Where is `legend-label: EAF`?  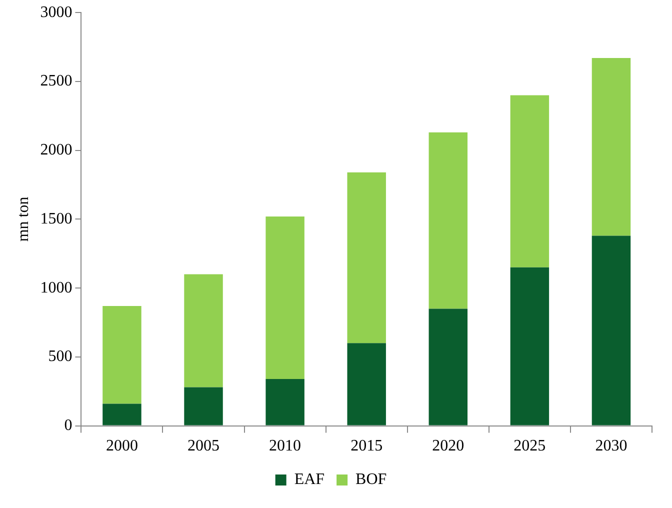
legend-label: EAF is located at coordinates (309, 479).